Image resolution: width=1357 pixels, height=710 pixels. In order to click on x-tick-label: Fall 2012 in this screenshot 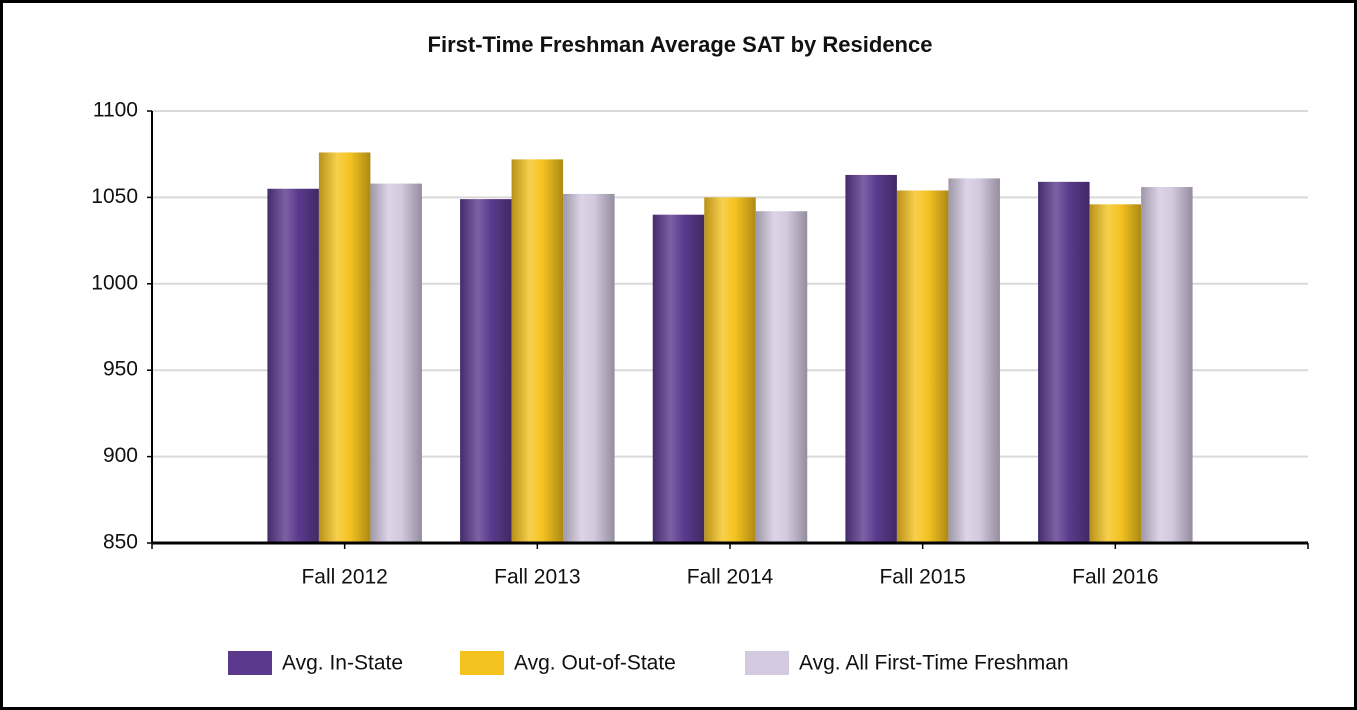, I will do `click(344, 577)`.